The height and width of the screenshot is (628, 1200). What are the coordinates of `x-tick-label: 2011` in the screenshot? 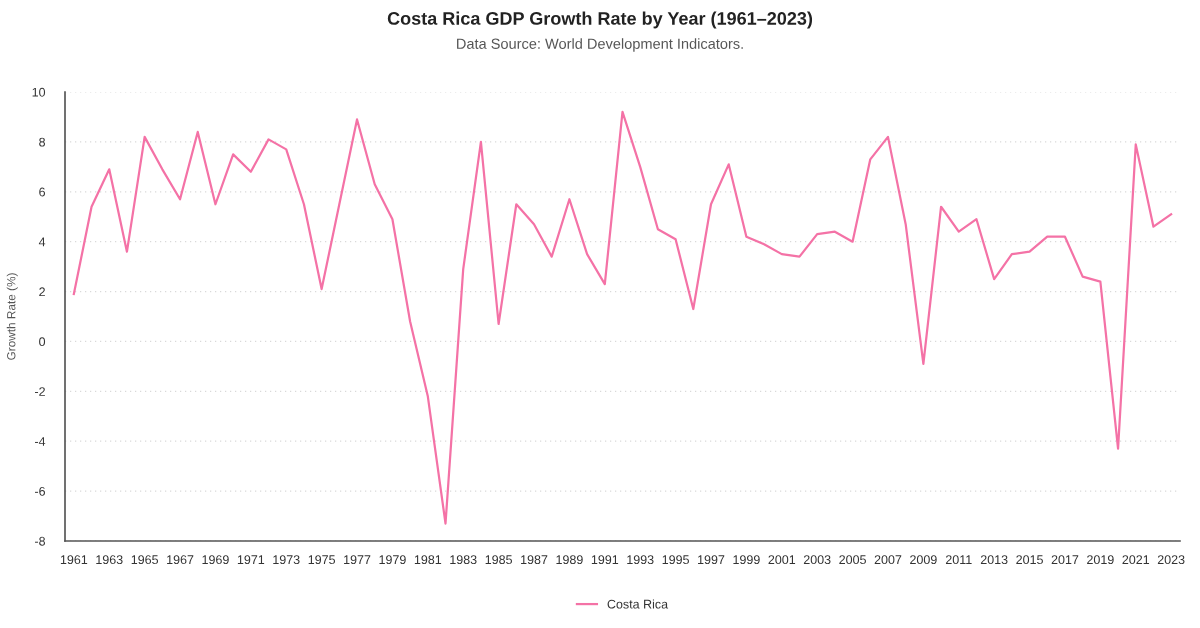 It's located at (958, 560).